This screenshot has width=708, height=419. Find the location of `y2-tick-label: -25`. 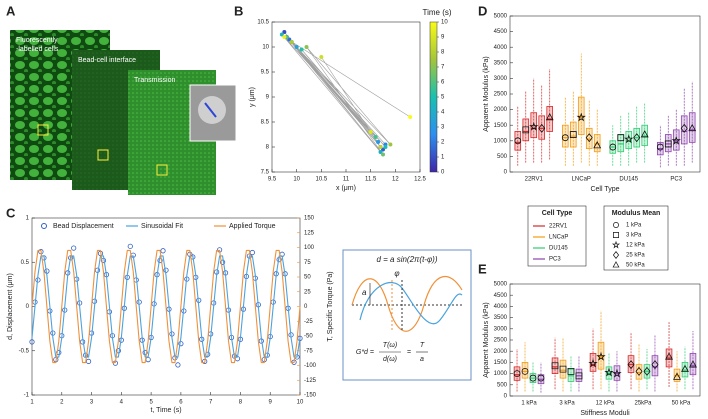

y2-tick-label: -25 is located at coordinates (308, 322).